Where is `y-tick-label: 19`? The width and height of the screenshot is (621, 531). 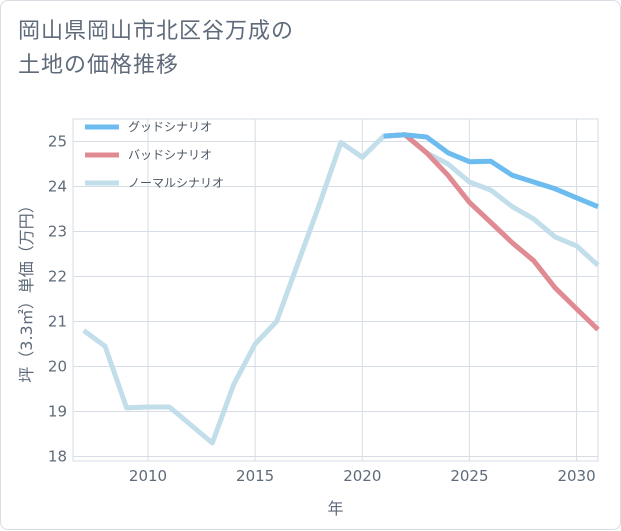 y-tick-label: 19 is located at coordinates (57, 412).